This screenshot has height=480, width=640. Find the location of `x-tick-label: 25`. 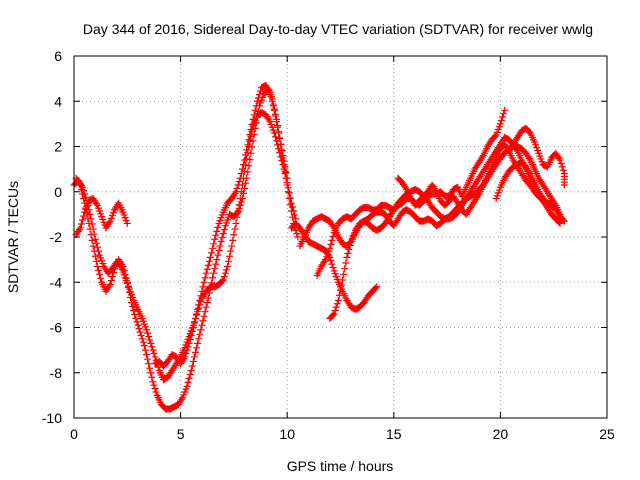

x-tick-label: 25 is located at coordinates (607, 434).